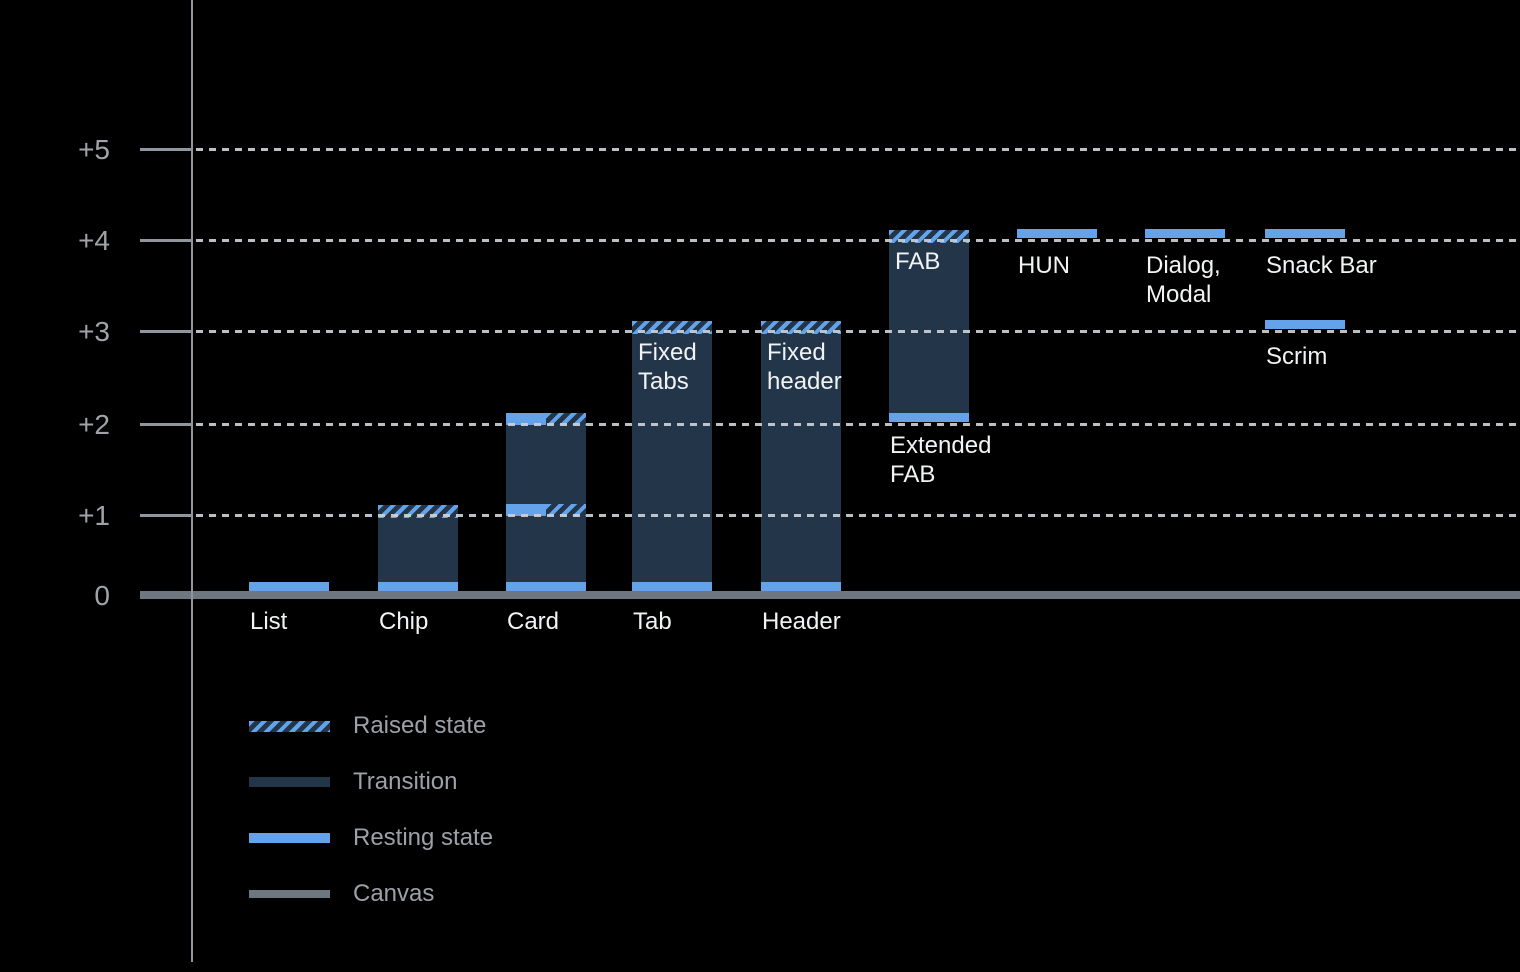 This screenshot has width=1520, height=972. I want to click on legend-label-canvas: Canvas, so click(394, 893).